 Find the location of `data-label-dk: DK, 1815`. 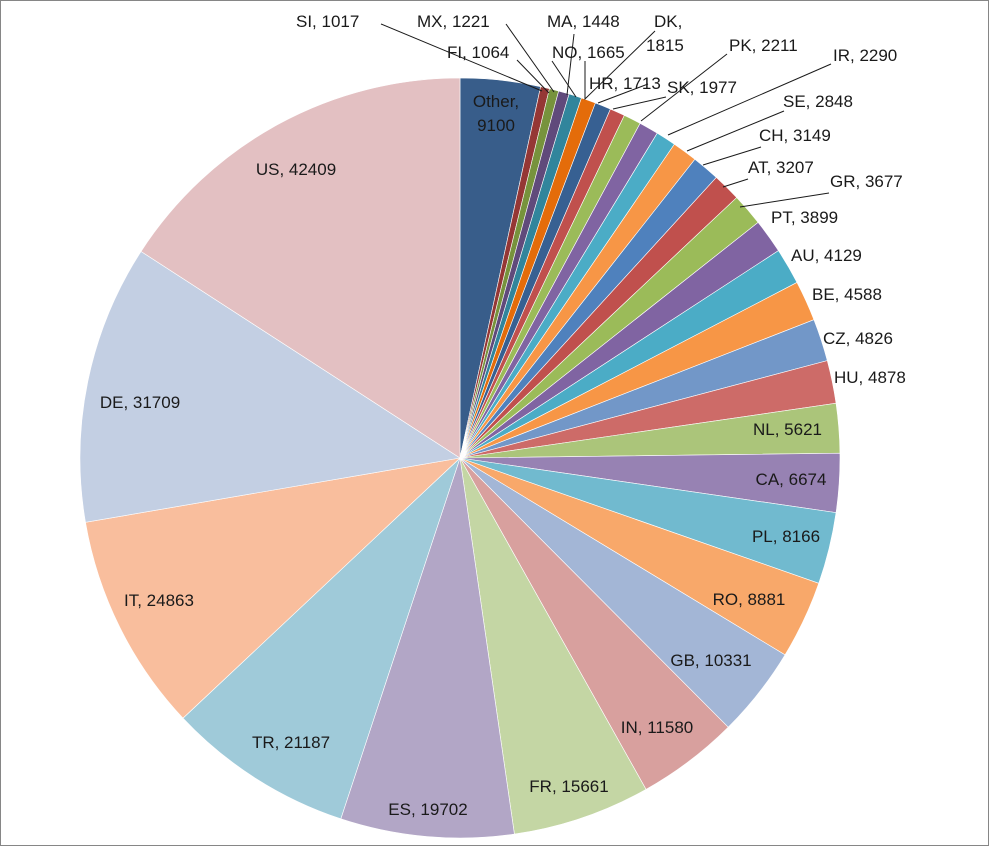

data-label-dk: DK, 1815 is located at coordinates (665, 33).